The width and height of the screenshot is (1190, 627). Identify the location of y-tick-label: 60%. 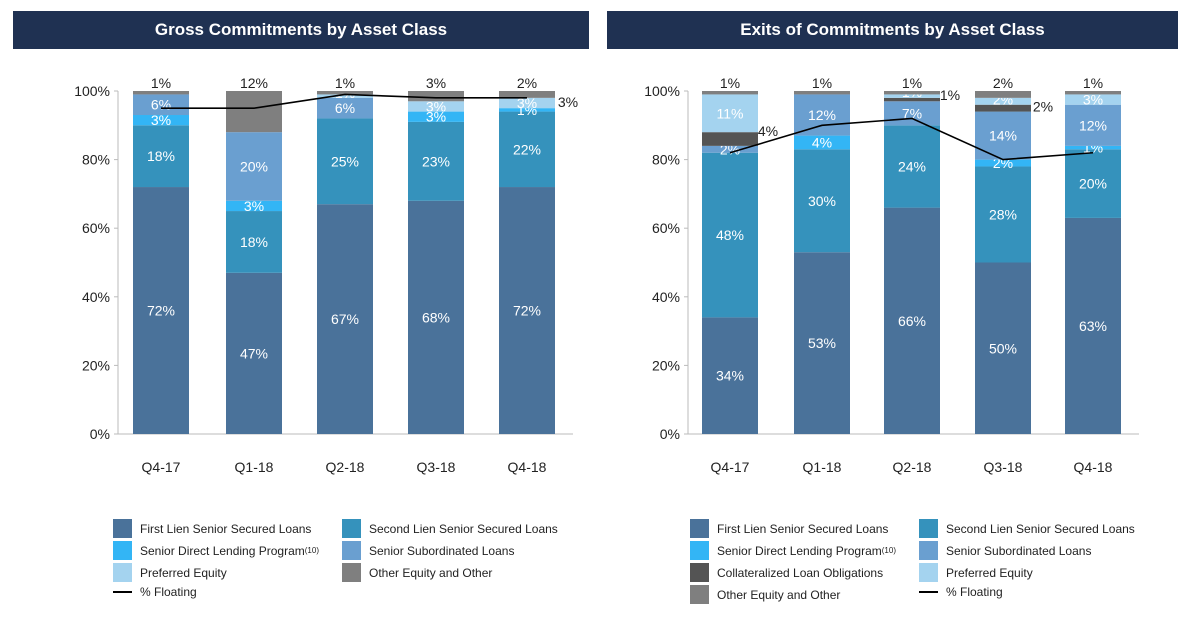
(666, 228).